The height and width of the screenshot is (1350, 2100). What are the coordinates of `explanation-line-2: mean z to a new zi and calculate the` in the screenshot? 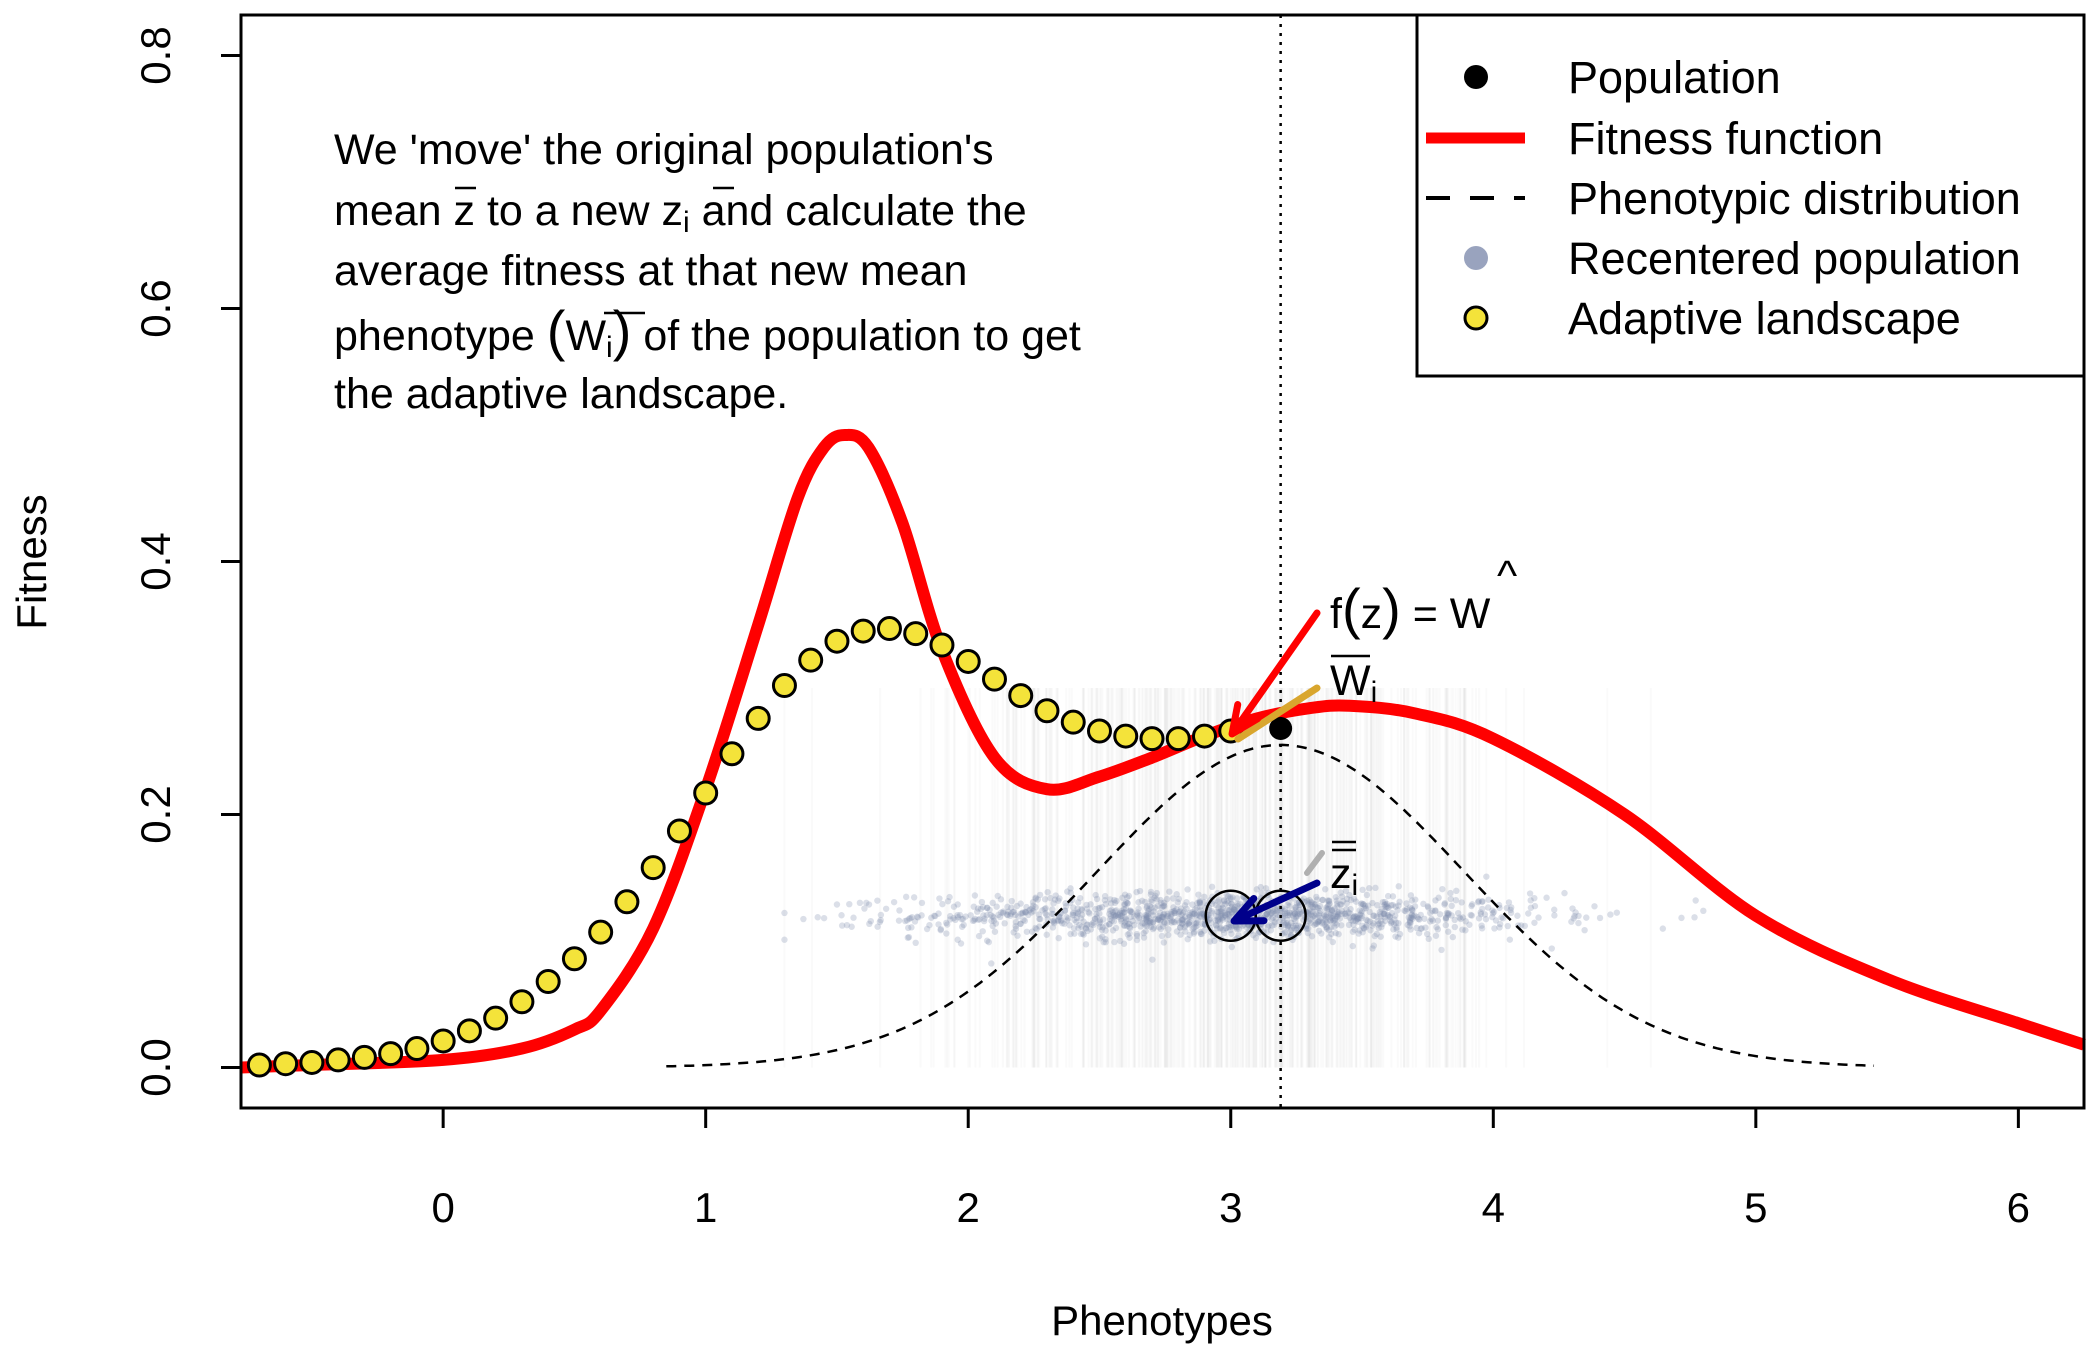 It's located at (680, 213).